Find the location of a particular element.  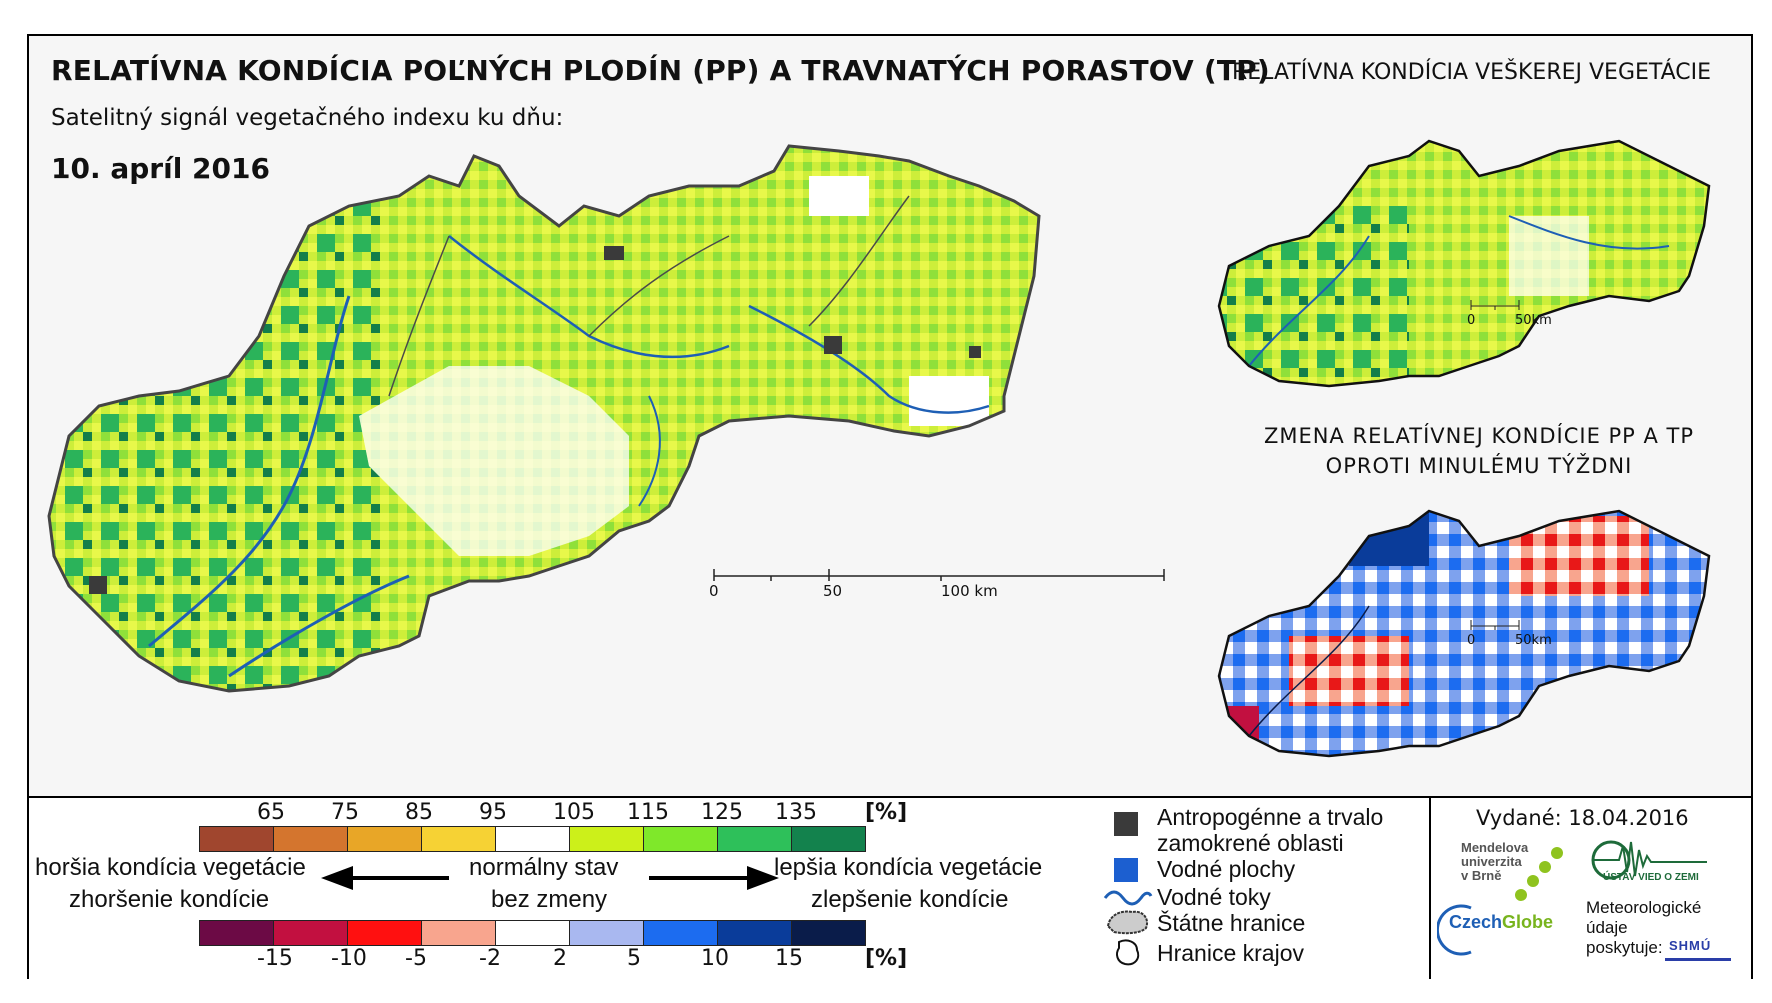

czechglobe-text: CzechGlobe is located at coordinates (1501, 922).